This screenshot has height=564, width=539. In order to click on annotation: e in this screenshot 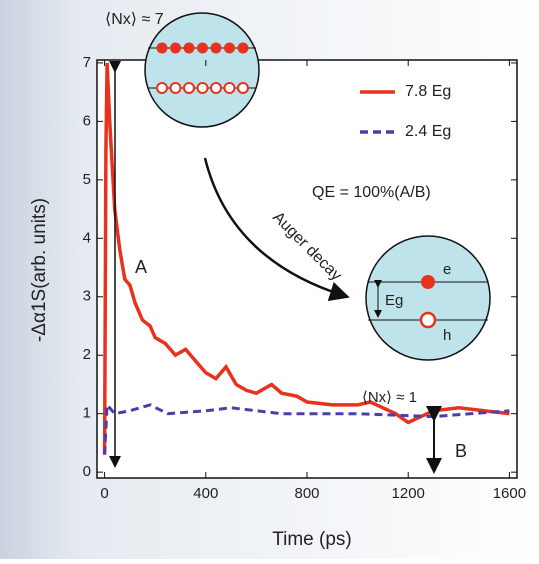, I will do `click(447, 269)`.